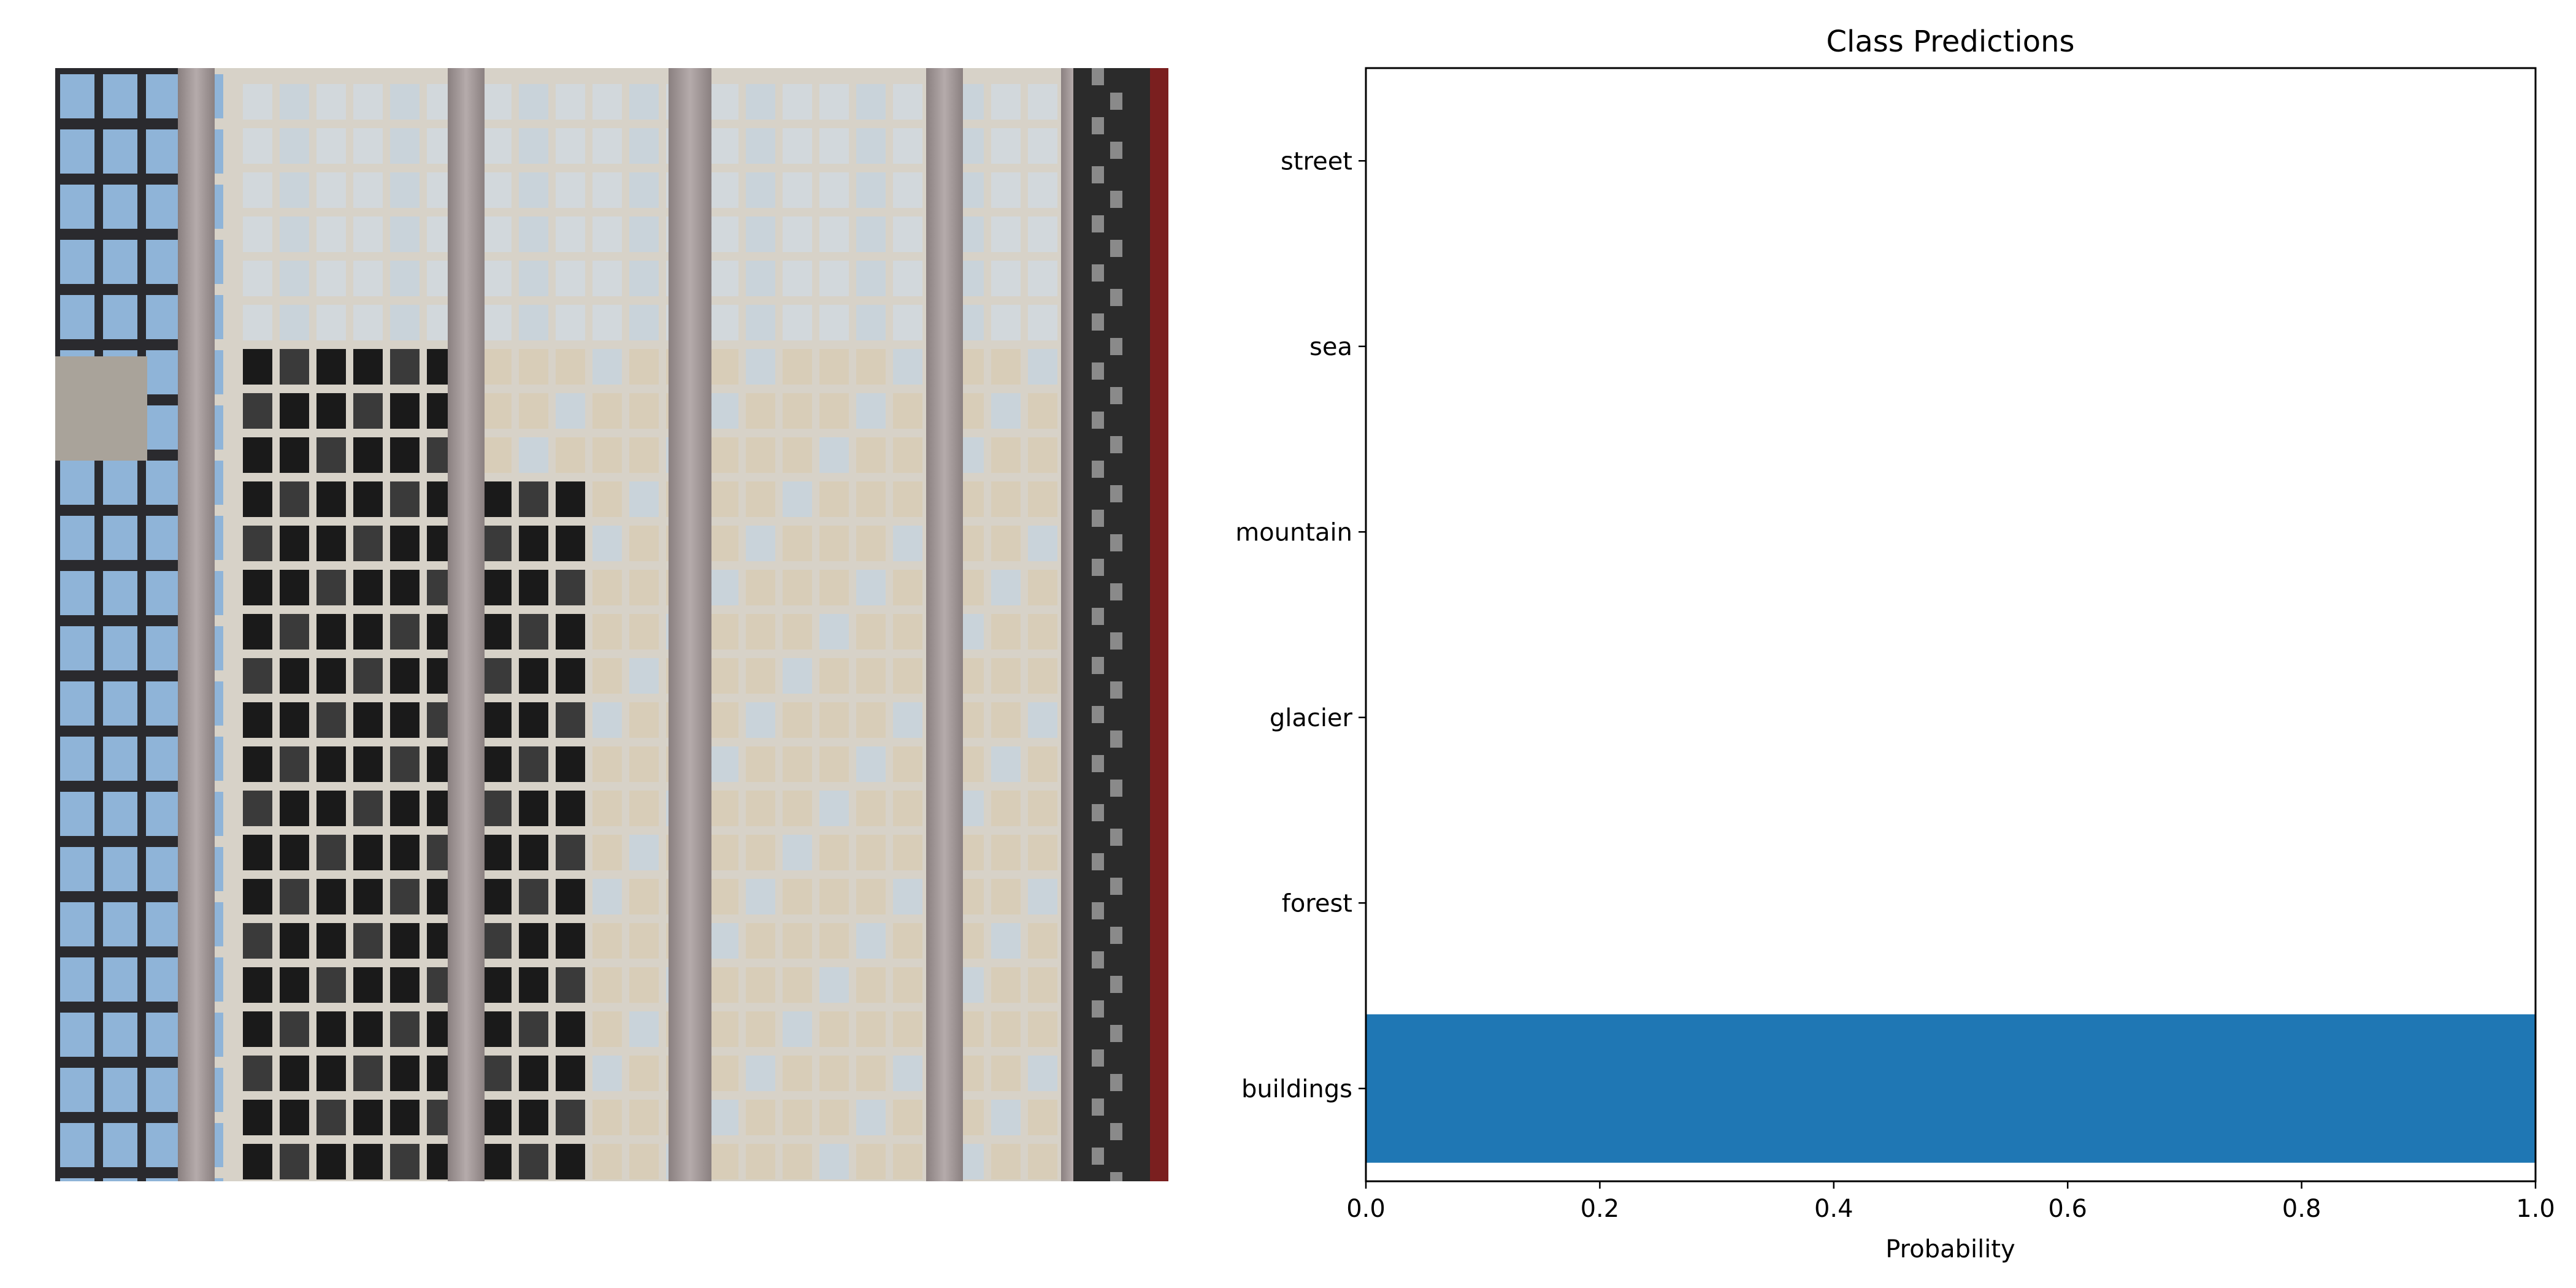 The width and height of the screenshot is (2576, 1288). What do you see at coordinates (1951, 1088) in the screenshot?
I see `bar-buildings` at bounding box center [1951, 1088].